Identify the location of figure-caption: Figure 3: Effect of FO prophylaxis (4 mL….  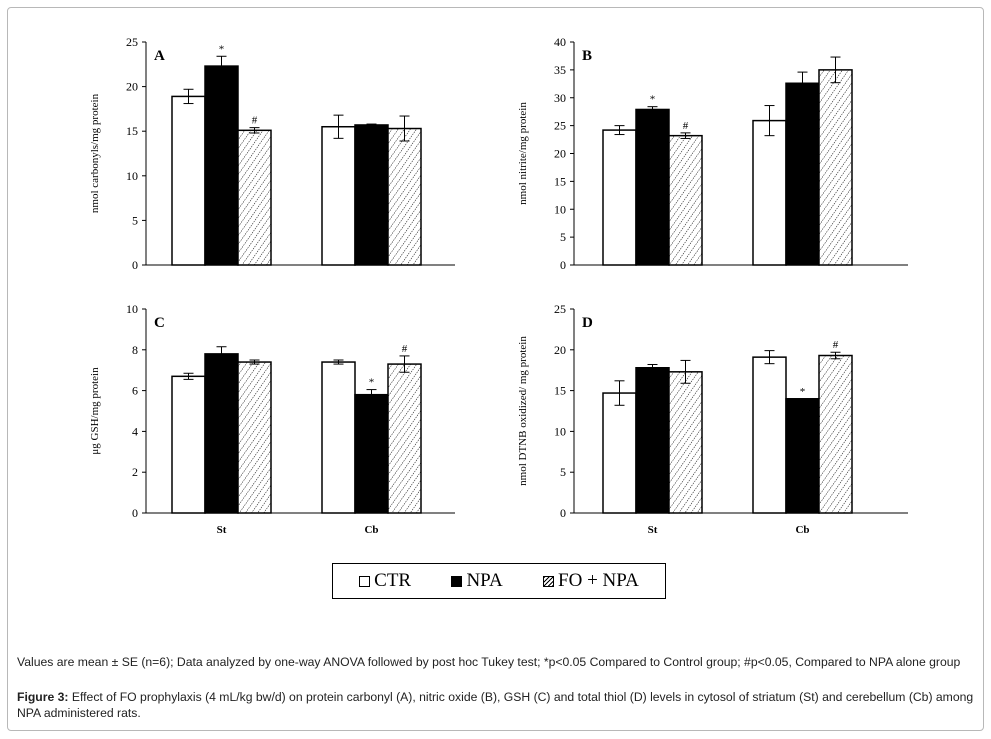
(497, 705).